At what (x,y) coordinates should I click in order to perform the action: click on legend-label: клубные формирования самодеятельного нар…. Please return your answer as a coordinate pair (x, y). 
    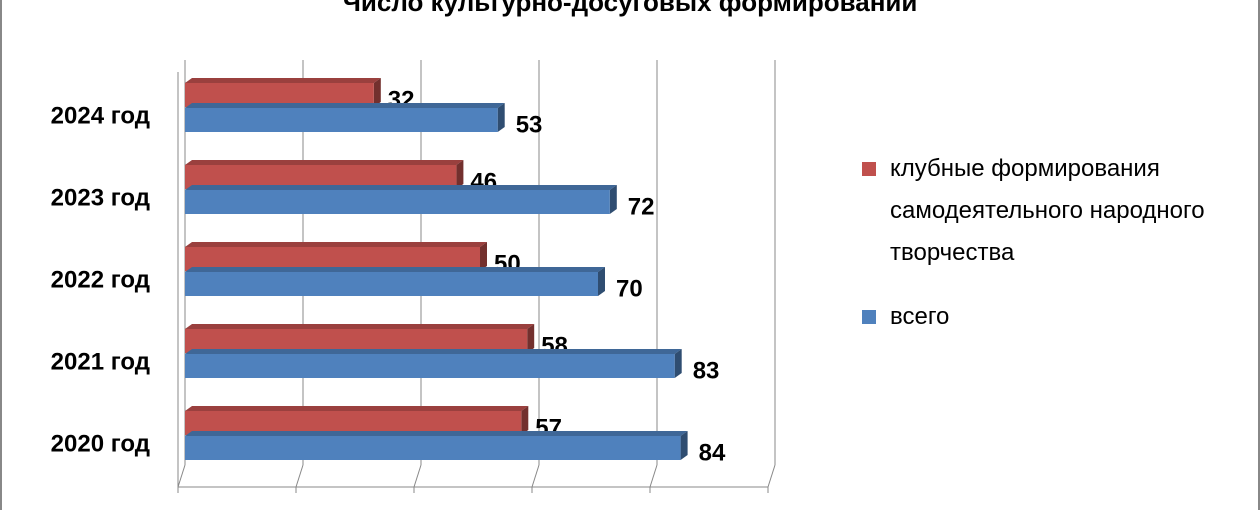
    Looking at the image, I should click on (1047, 210).